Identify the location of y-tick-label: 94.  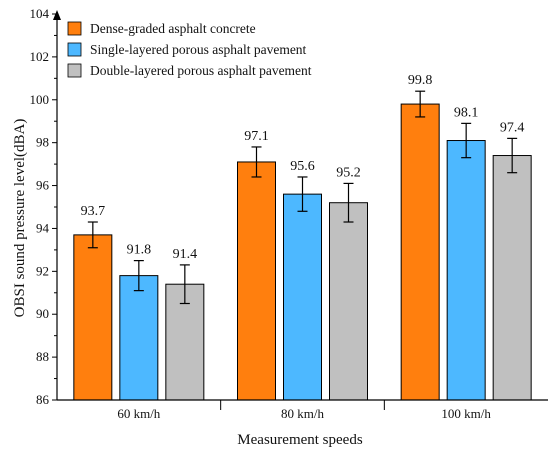
(43, 227).